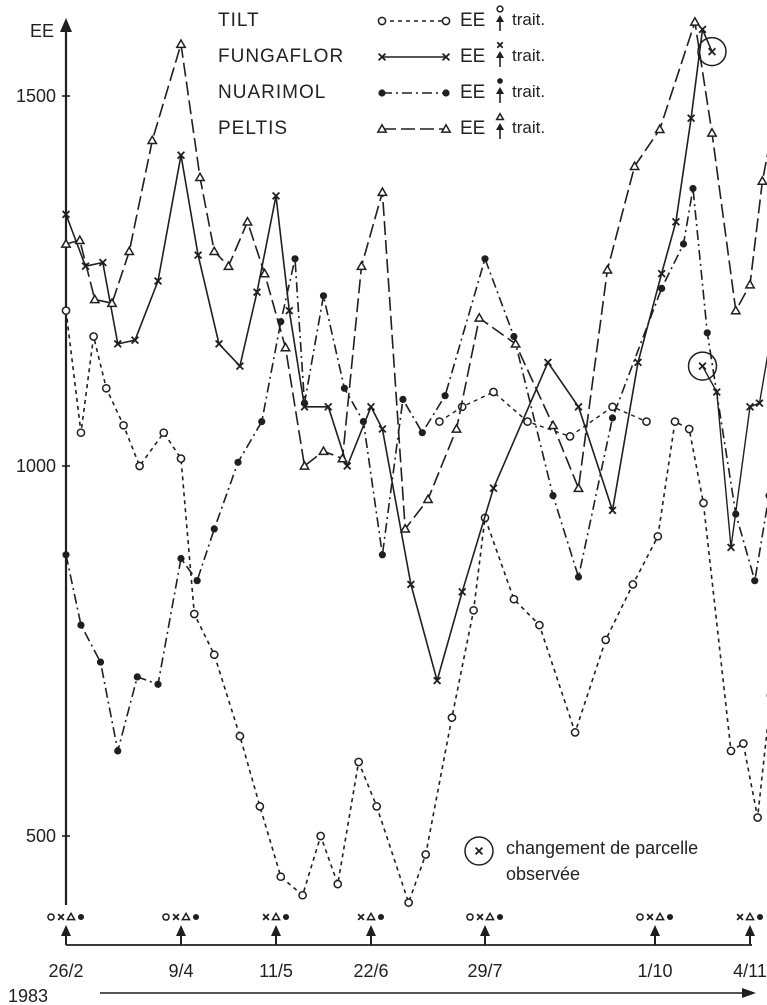 This screenshot has width=767, height=1005. What do you see at coordinates (398, 100) in the screenshot?
I see `legend-entry-nuarimol: NUARIMOL EE trait.` at bounding box center [398, 100].